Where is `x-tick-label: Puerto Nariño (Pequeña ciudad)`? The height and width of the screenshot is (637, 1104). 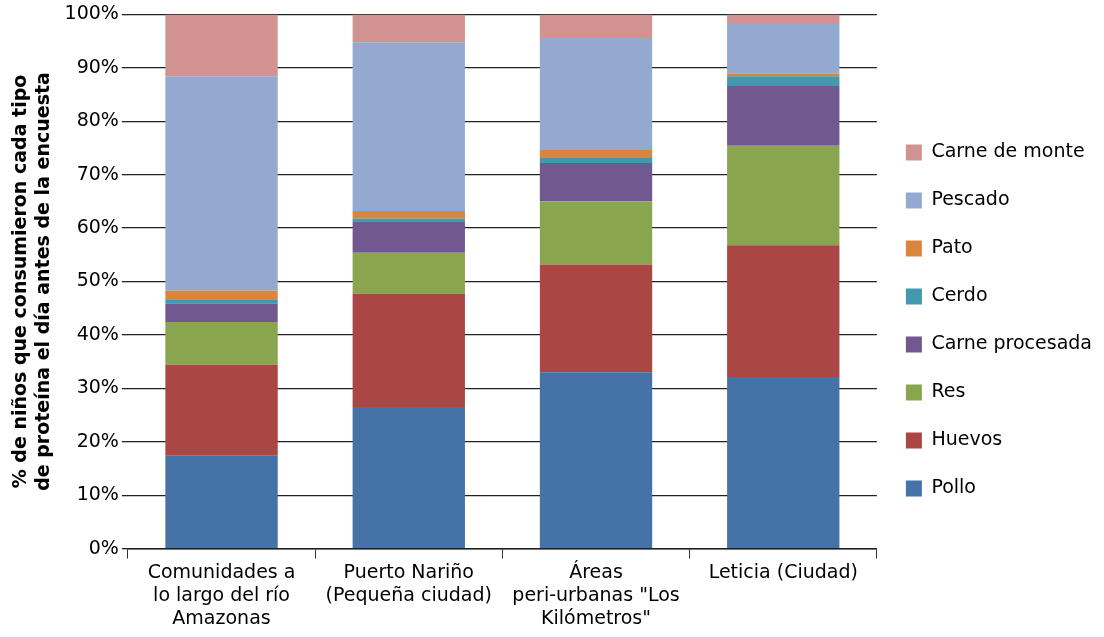 x-tick-label: Puerto Nariño (Pequeña ciudad) is located at coordinates (408, 582).